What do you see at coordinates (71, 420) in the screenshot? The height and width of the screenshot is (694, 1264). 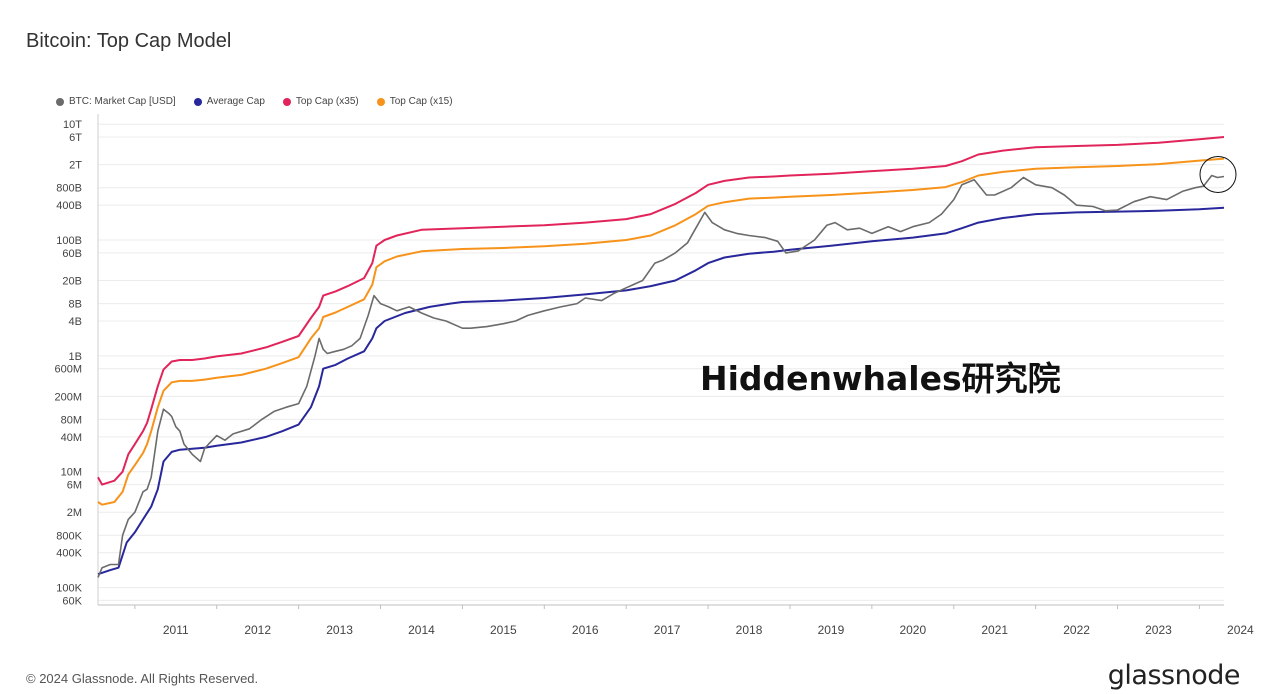 I see `y-tick-label: 80M` at bounding box center [71, 420].